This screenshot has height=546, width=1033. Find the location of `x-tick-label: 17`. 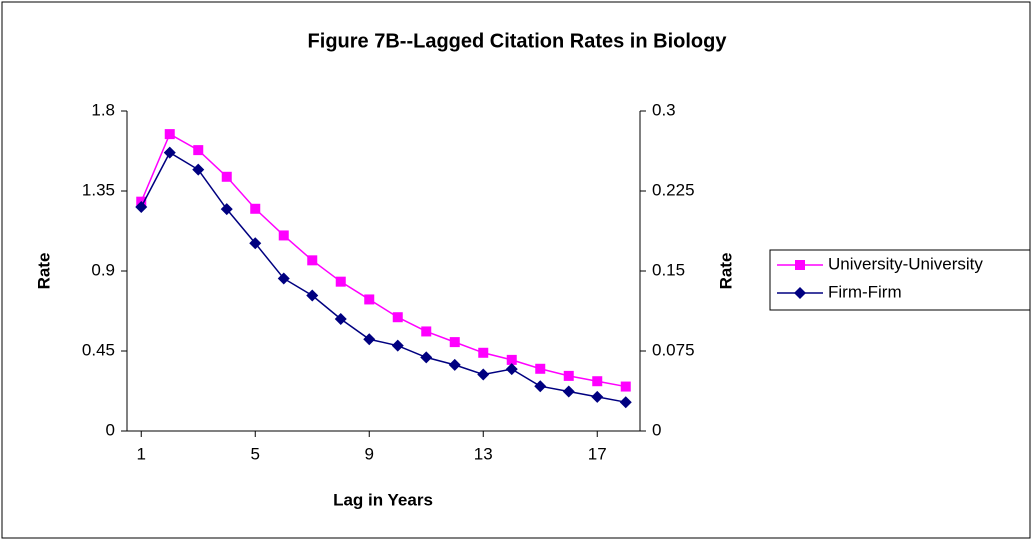

x-tick-label: 17 is located at coordinates (597, 453).